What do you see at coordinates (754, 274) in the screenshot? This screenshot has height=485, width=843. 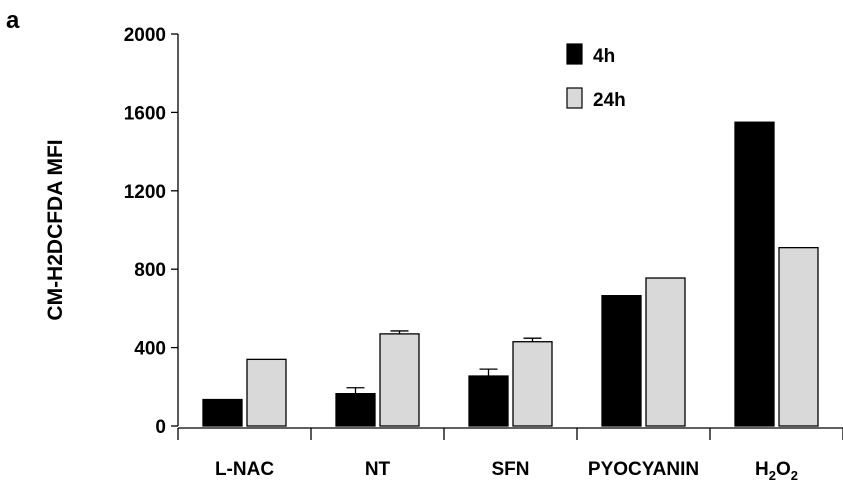 I see `bar-4h-H2O2` at bounding box center [754, 274].